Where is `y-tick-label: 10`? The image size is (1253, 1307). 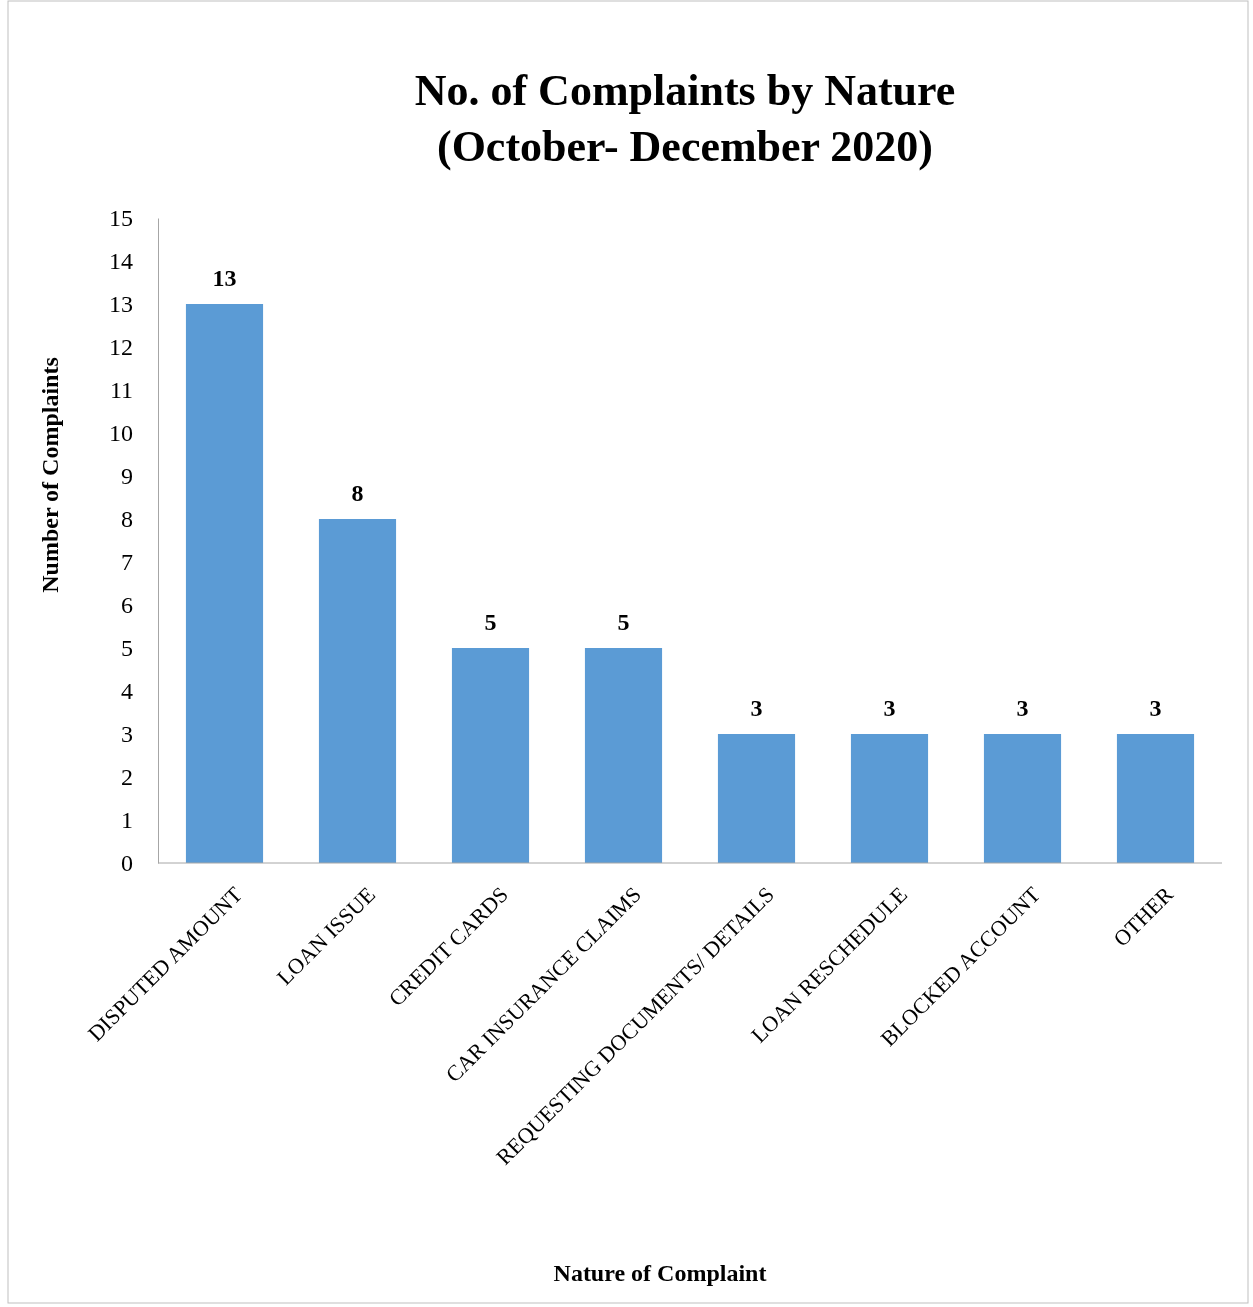 y-tick-label: 10 is located at coordinates (121, 433).